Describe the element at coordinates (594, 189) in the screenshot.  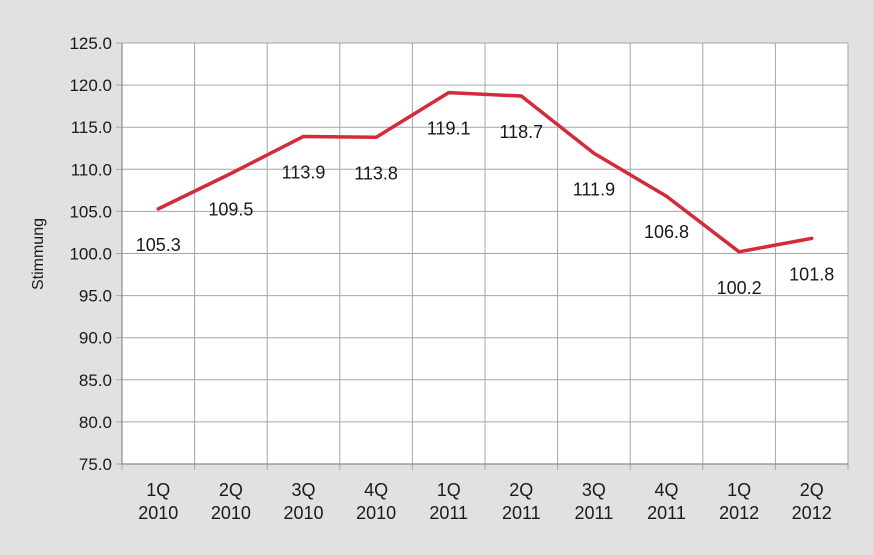
I see `data-label: 111.9` at that location.